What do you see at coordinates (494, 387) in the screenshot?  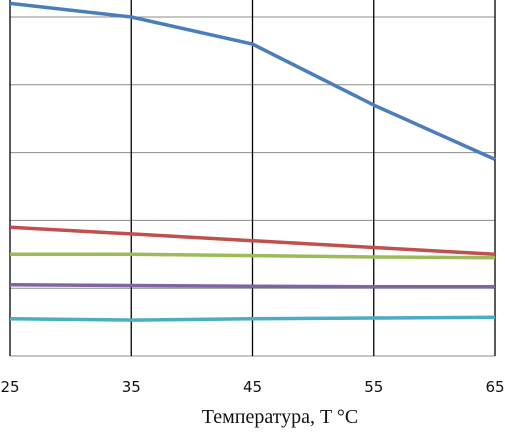 I see `x-tick-label-65: 65` at bounding box center [494, 387].